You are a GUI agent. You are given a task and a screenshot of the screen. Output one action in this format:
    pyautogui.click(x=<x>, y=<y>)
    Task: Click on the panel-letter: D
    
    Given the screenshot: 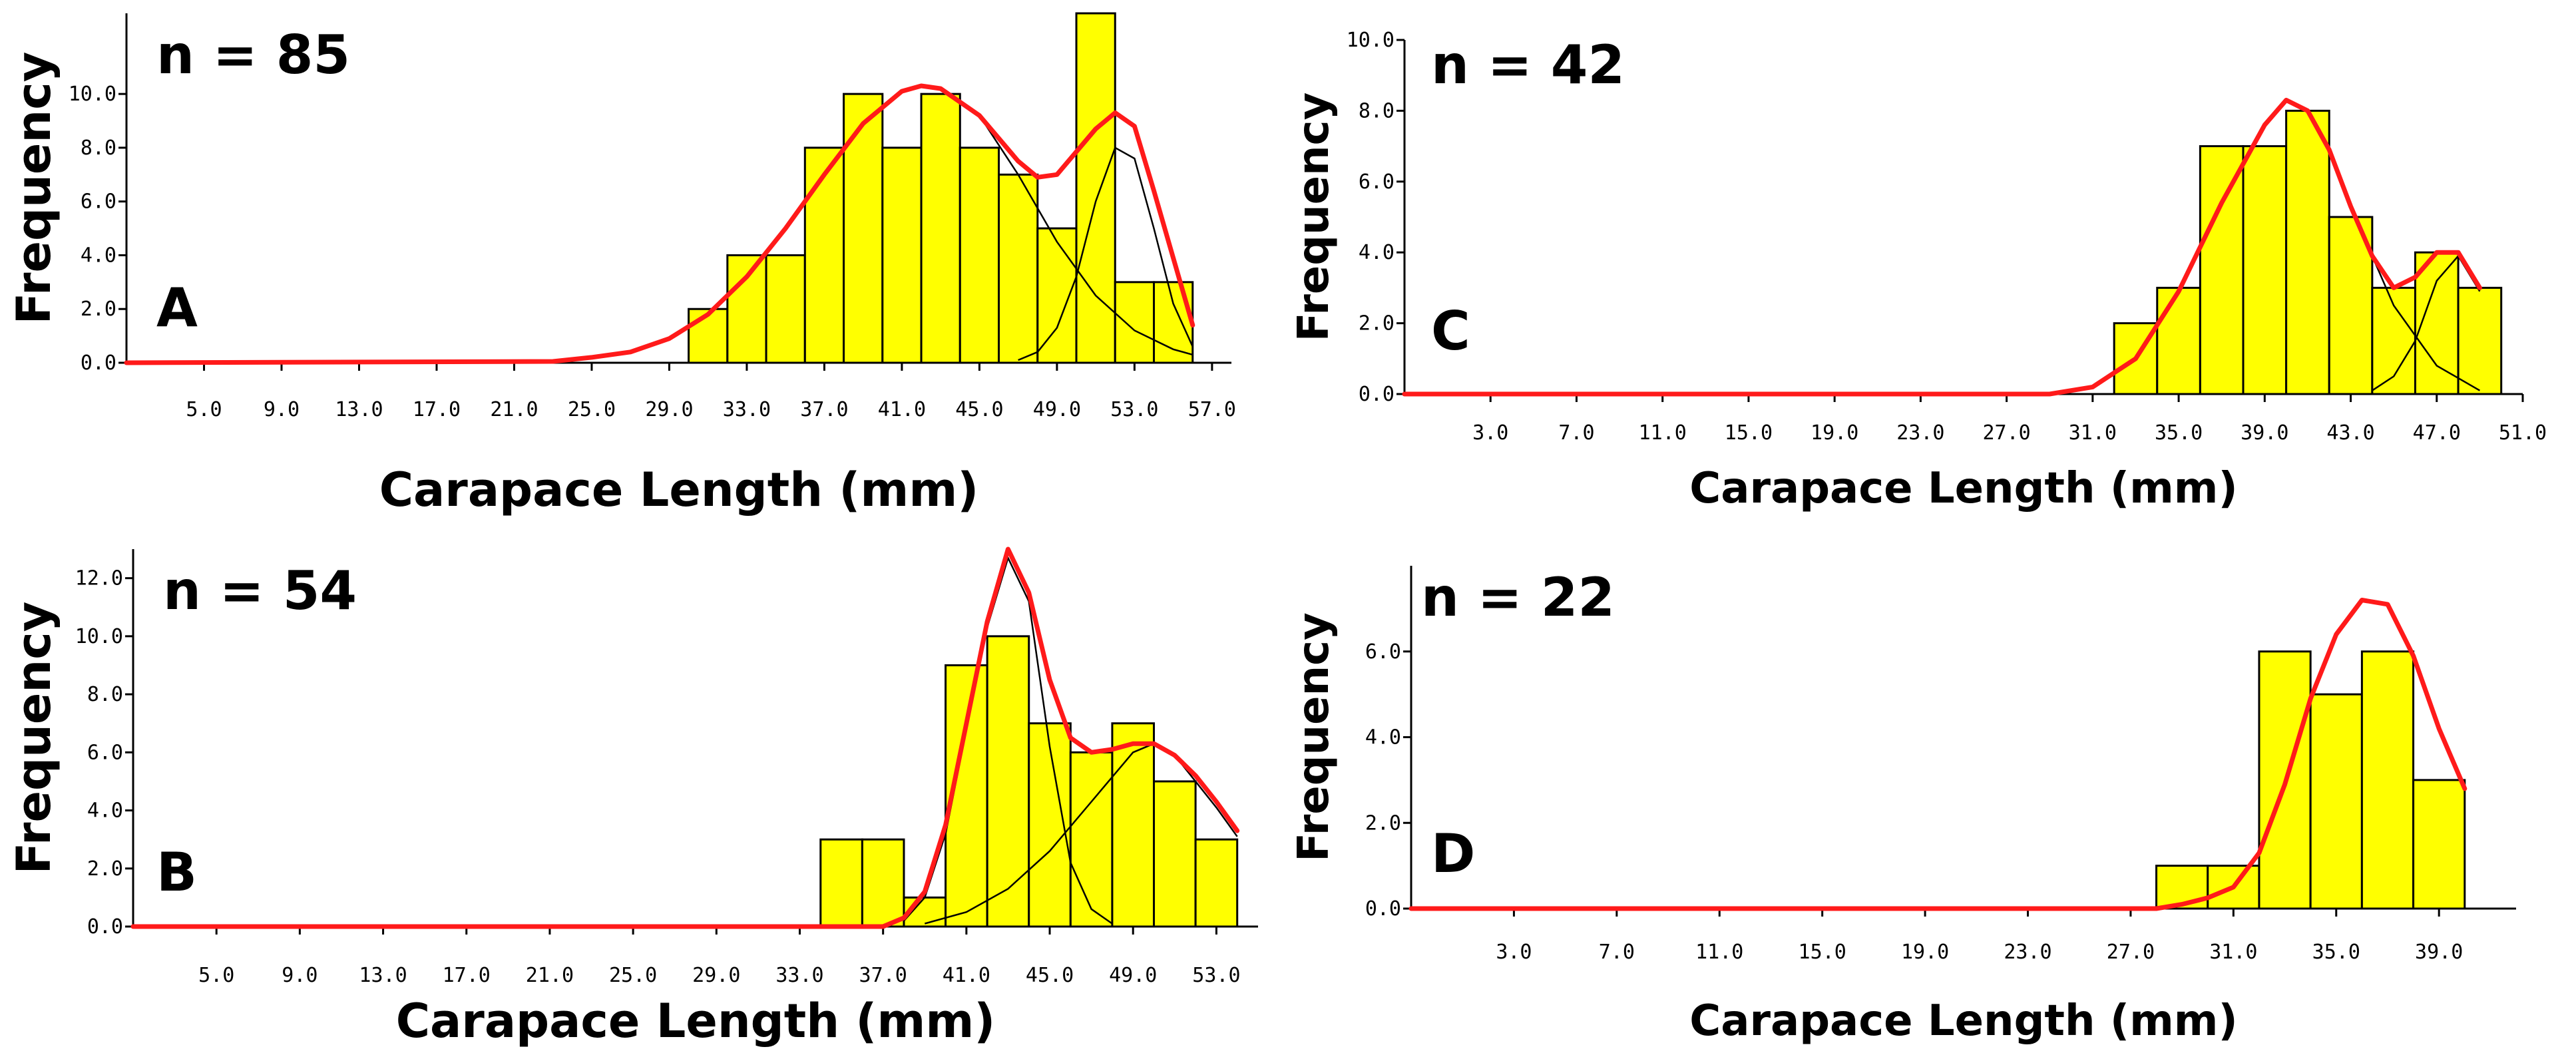 What is the action you would take?
    pyautogui.click(x=1453, y=854)
    